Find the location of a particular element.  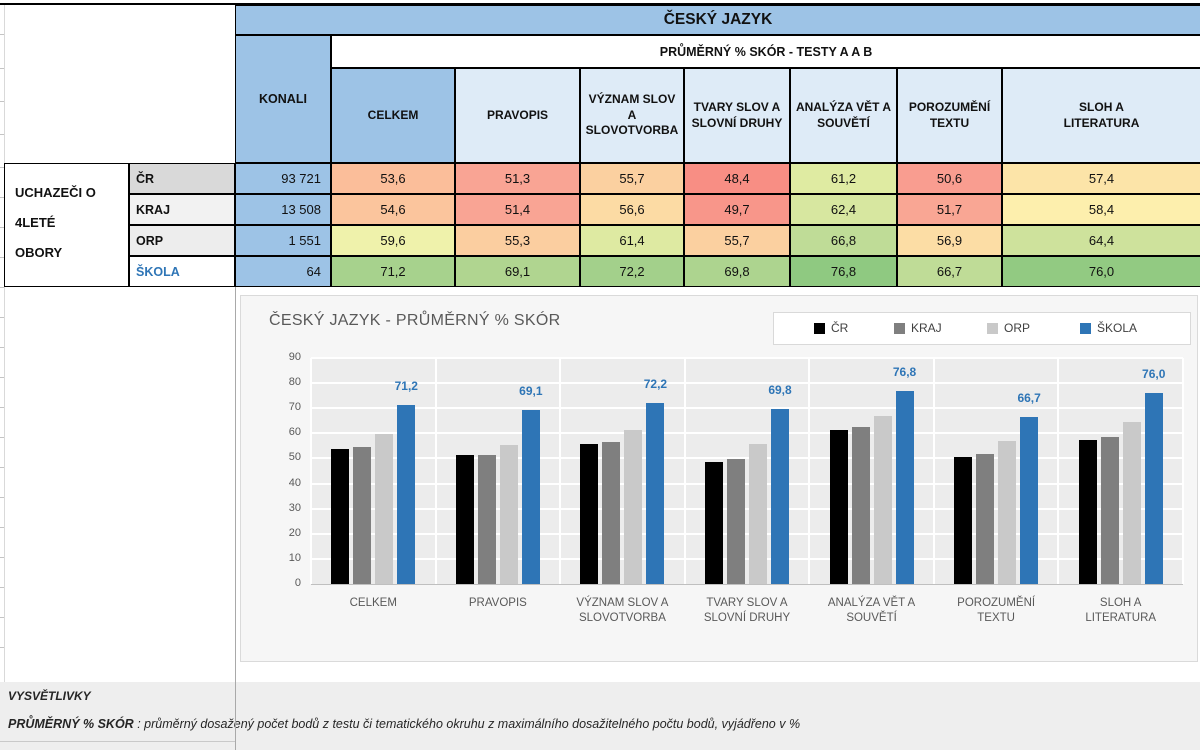

score-cell: 48,4 is located at coordinates (737, 178).